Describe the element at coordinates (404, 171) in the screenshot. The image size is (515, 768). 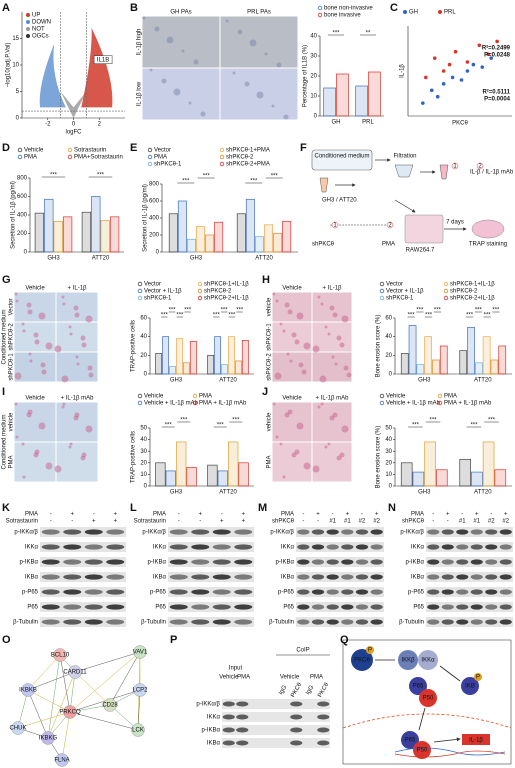
I see `filter` at that location.